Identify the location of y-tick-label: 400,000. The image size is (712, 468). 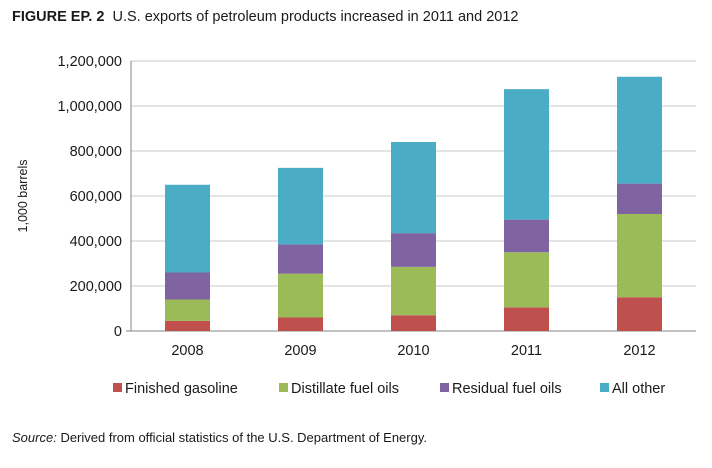
(96, 242).